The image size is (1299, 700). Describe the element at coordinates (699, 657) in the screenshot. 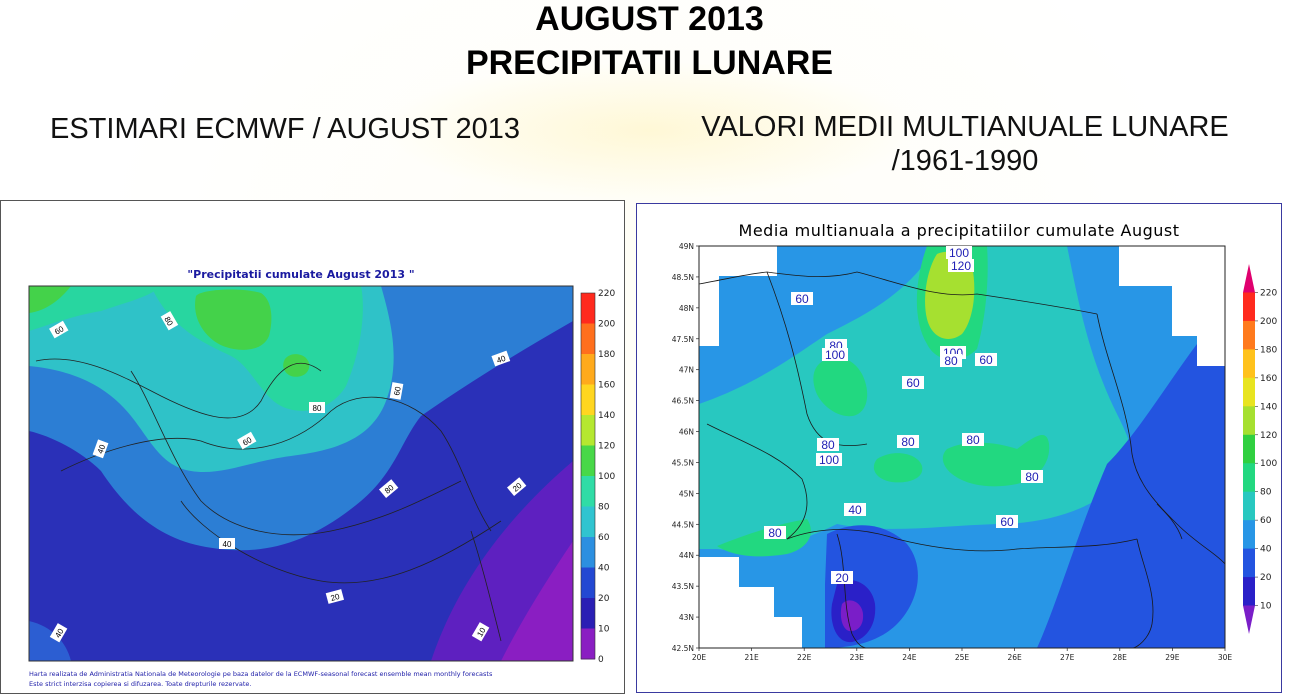

I see `longitude-tick-label: 20E` at that location.